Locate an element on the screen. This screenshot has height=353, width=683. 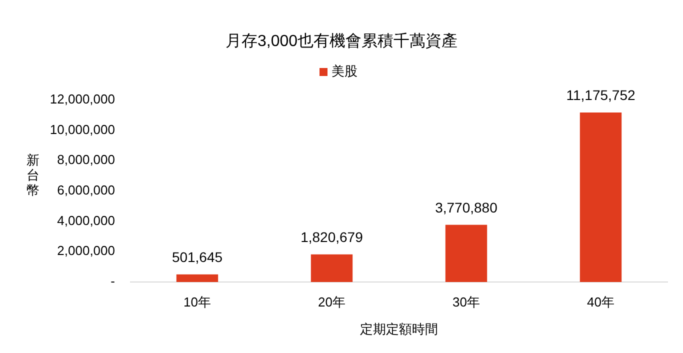
data-label: 1,820,679 is located at coordinates (332, 237).